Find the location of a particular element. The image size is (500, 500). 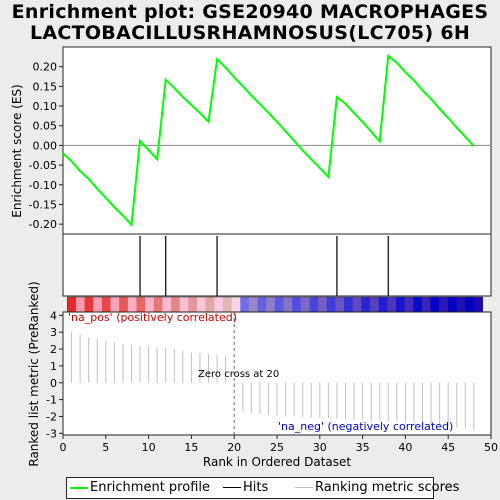

x-tick-label: 10 is located at coordinates (149, 447).